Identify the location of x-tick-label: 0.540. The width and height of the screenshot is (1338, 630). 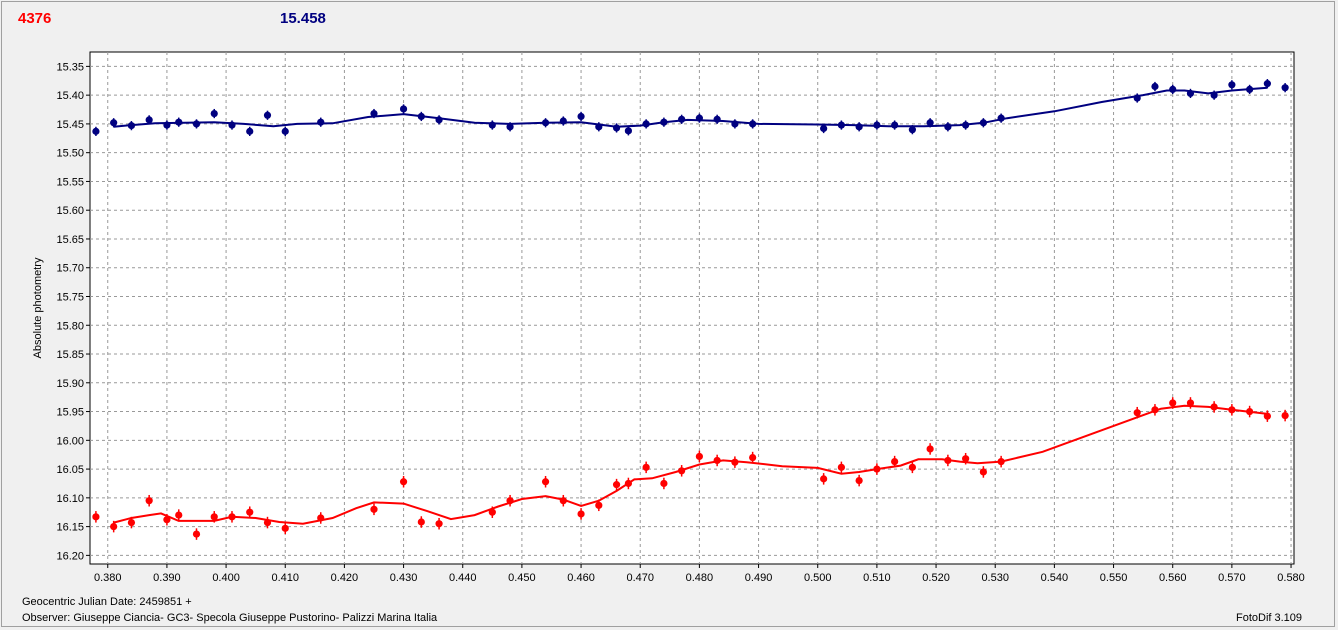
(1055, 578).